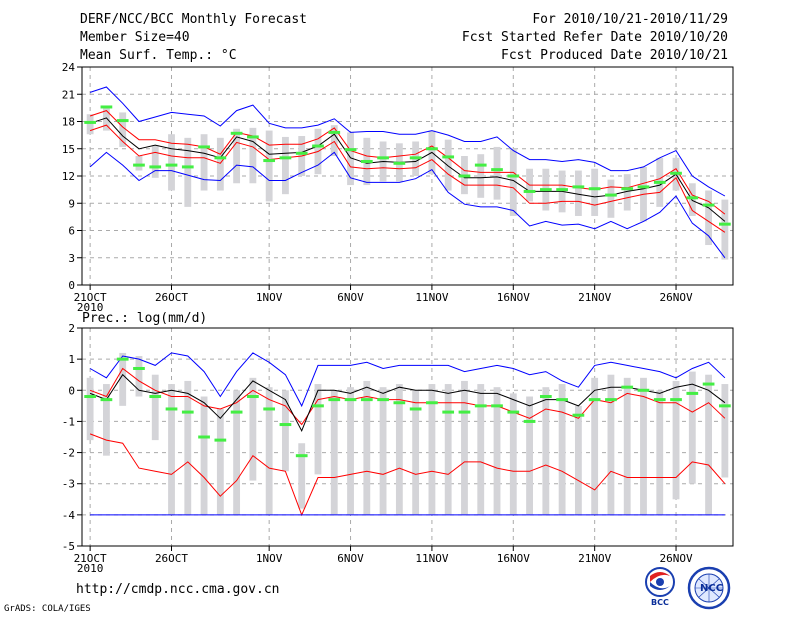  Describe the element at coordinates (711, 588) in the screenshot. I see `ncc-logo-label: NCC` at that location.